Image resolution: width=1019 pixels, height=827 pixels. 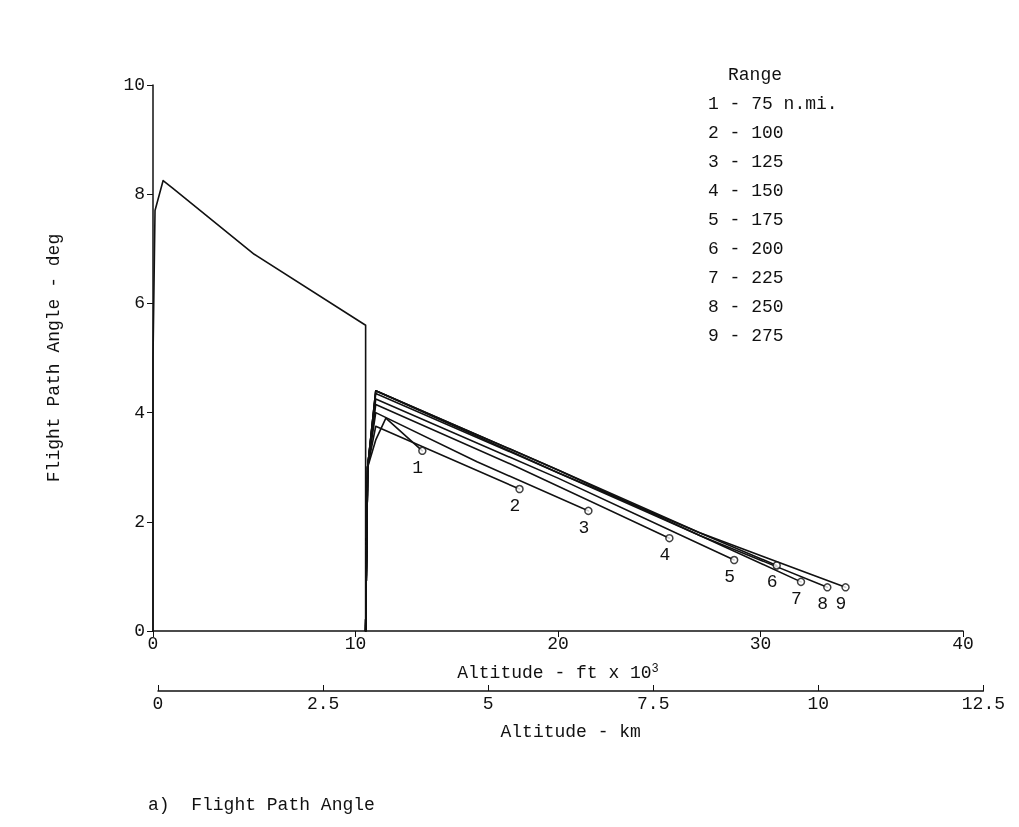 What do you see at coordinates (139, 521) in the screenshot?
I see `y-tick-label: 2` at bounding box center [139, 521].